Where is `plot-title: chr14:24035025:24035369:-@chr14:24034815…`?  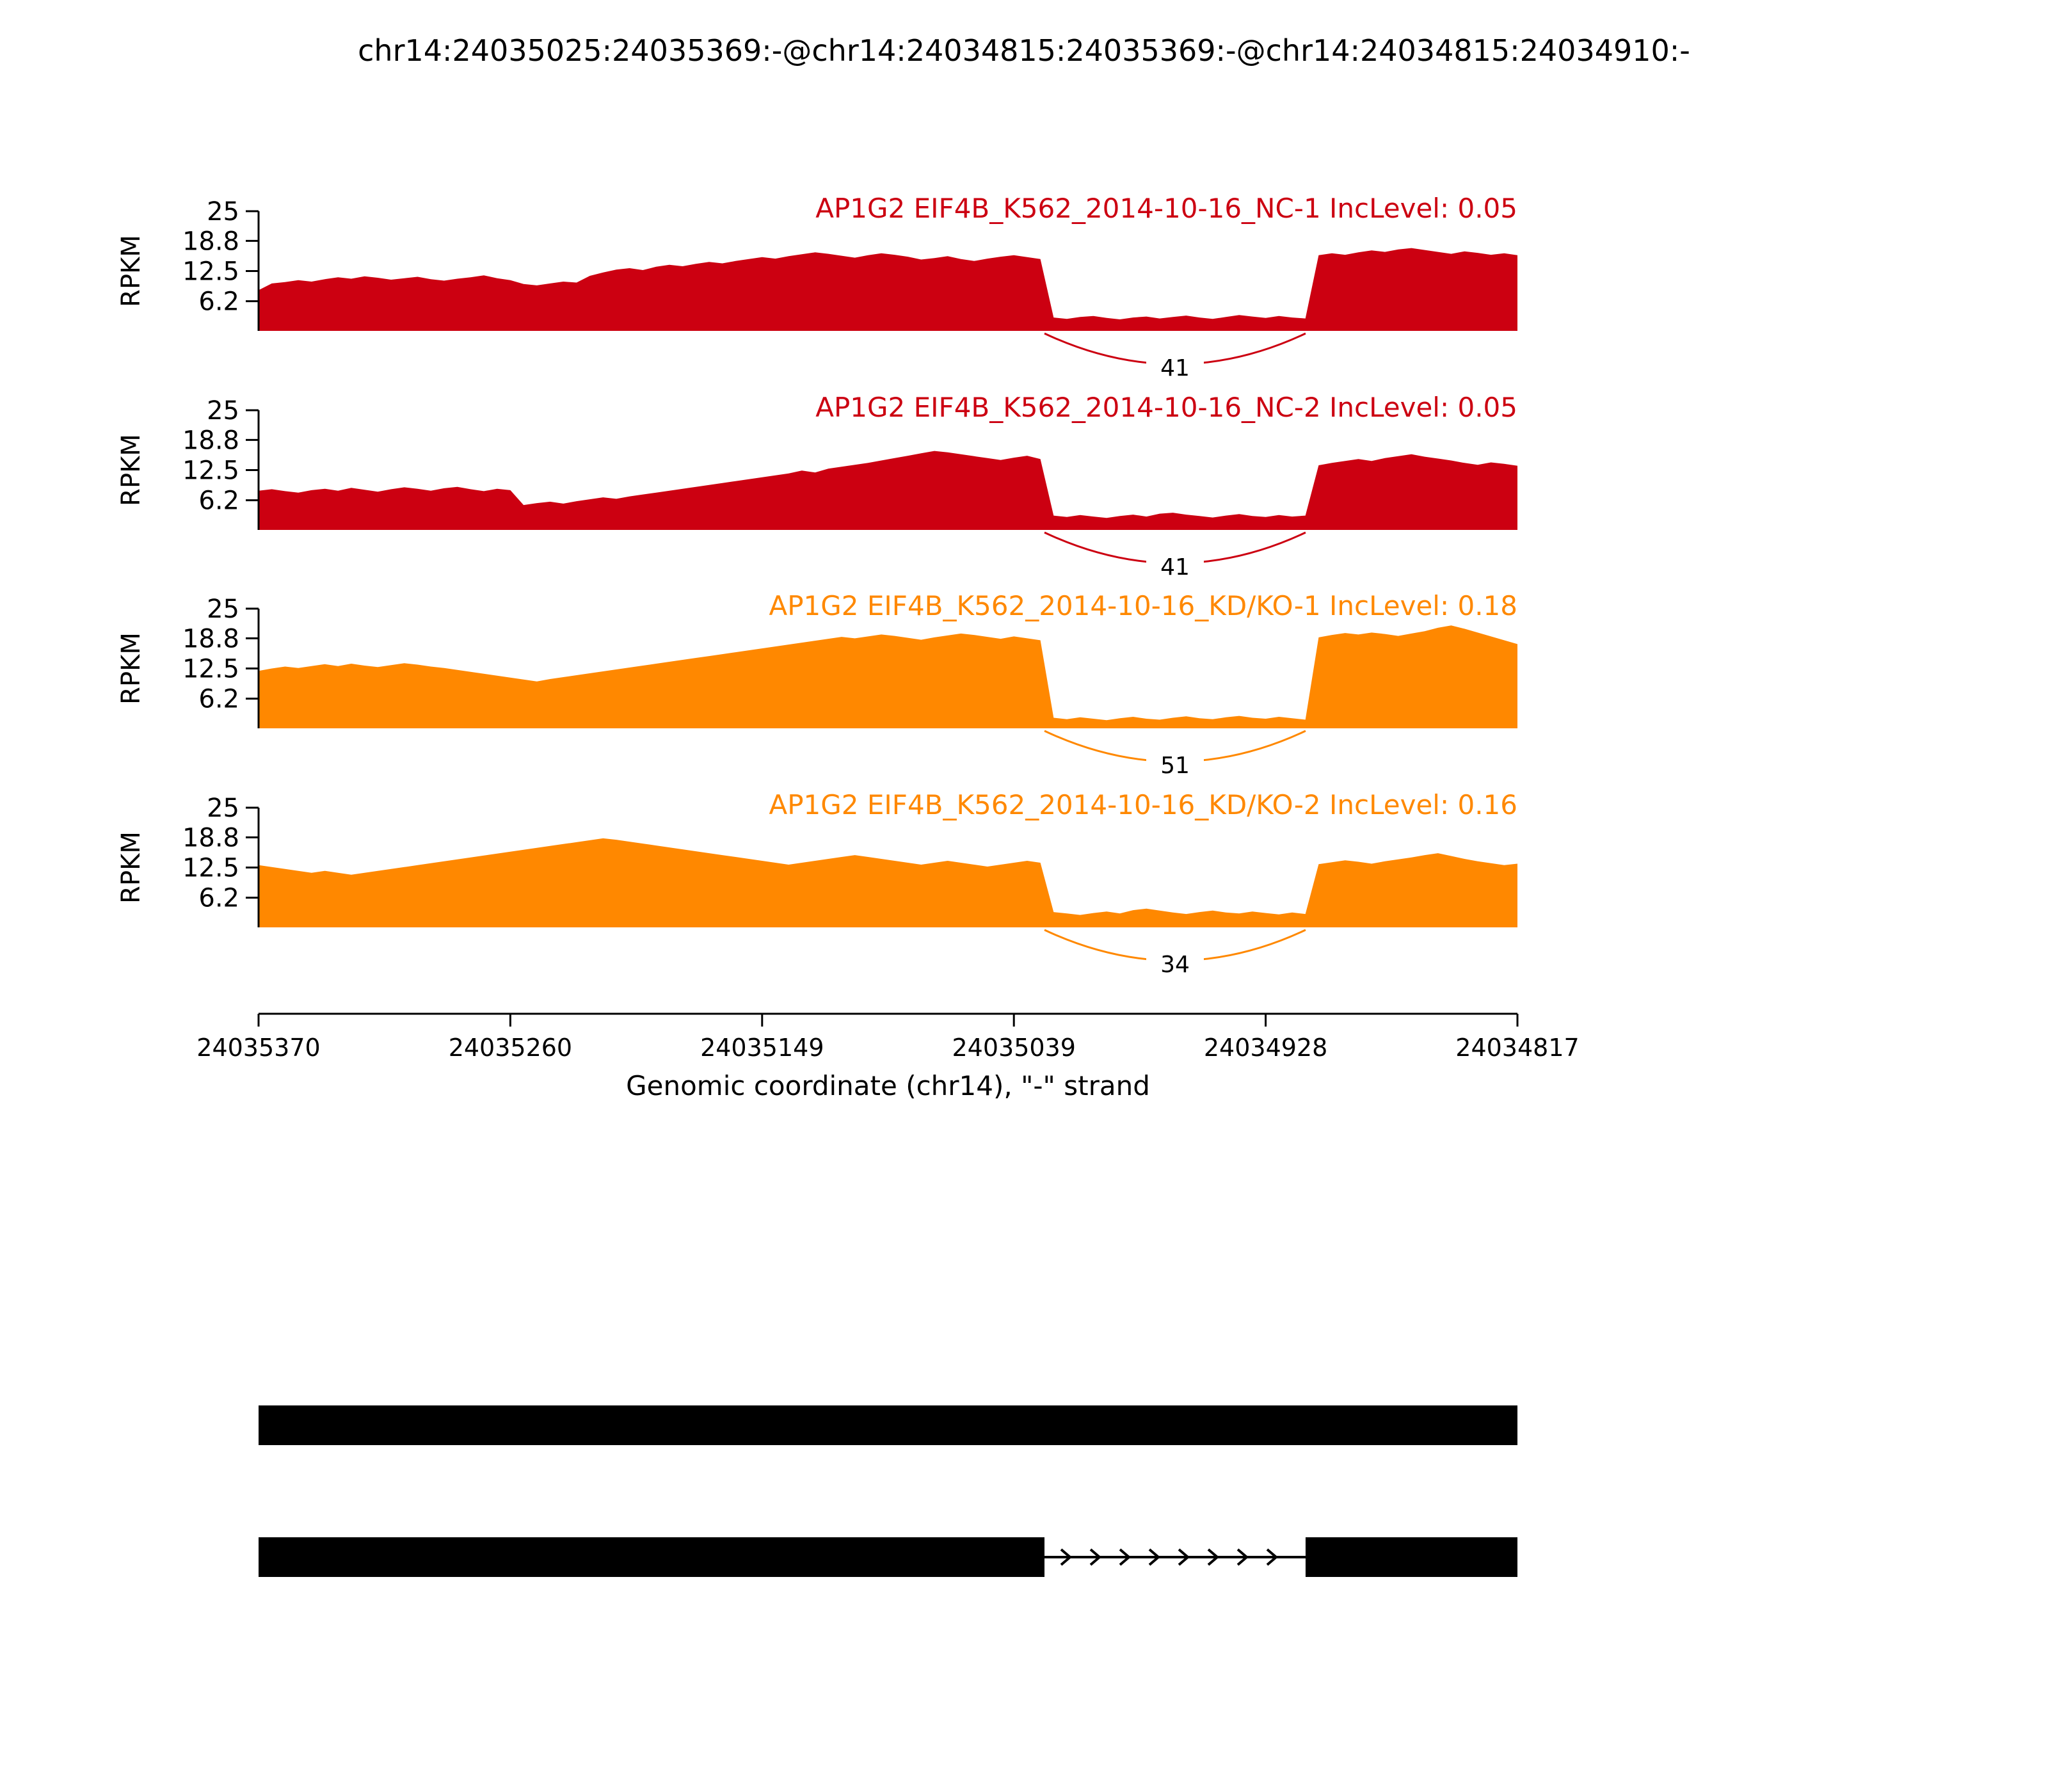 plot-title: chr14:24035025:24035369:-@chr14:24034815… is located at coordinates (1024, 50).